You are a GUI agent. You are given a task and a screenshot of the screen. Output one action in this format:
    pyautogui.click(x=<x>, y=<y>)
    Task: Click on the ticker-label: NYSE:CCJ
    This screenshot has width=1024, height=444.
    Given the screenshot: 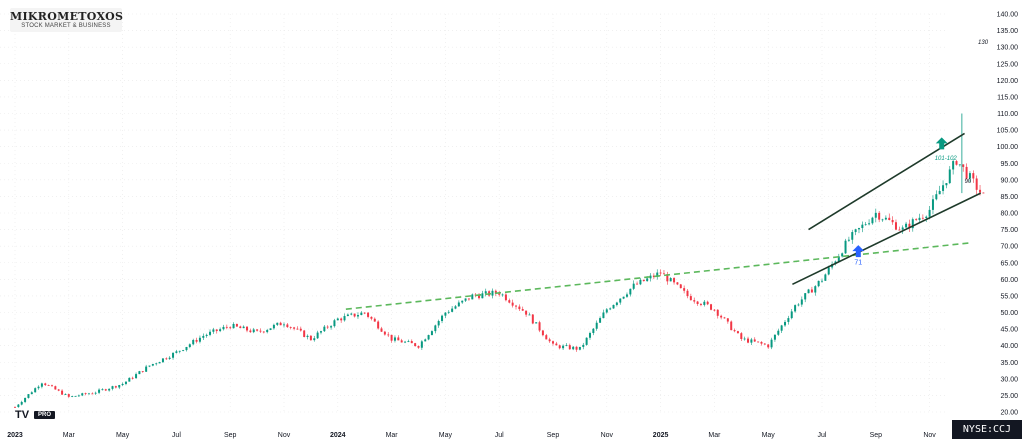 What is the action you would take?
    pyautogui.click(x=987, y=429)
    